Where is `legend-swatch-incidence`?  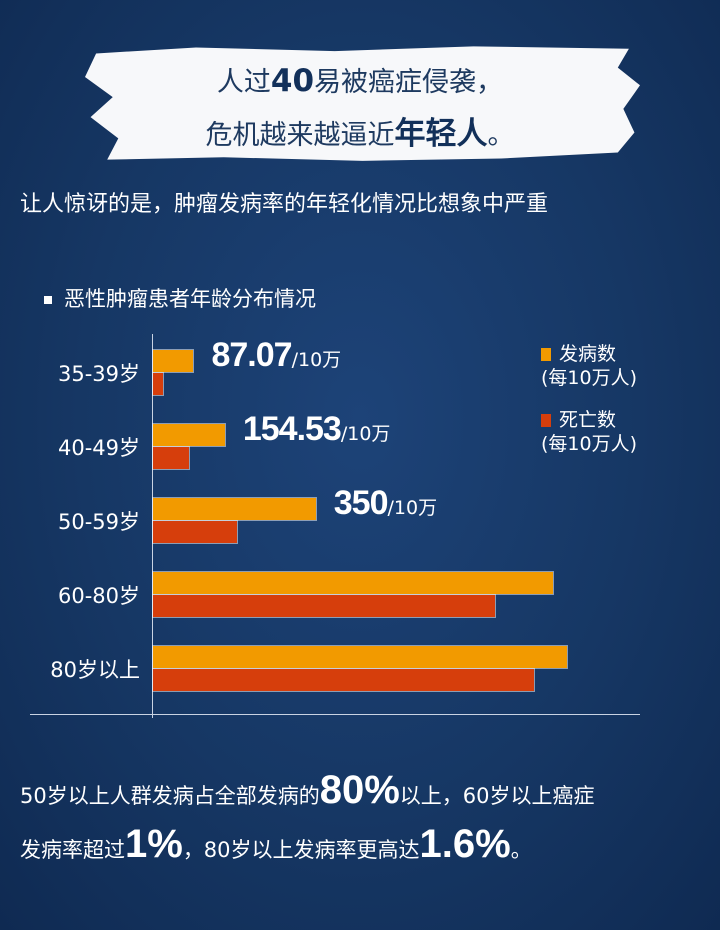 legend-swatch-incidence is located at coordinates (546, 354).